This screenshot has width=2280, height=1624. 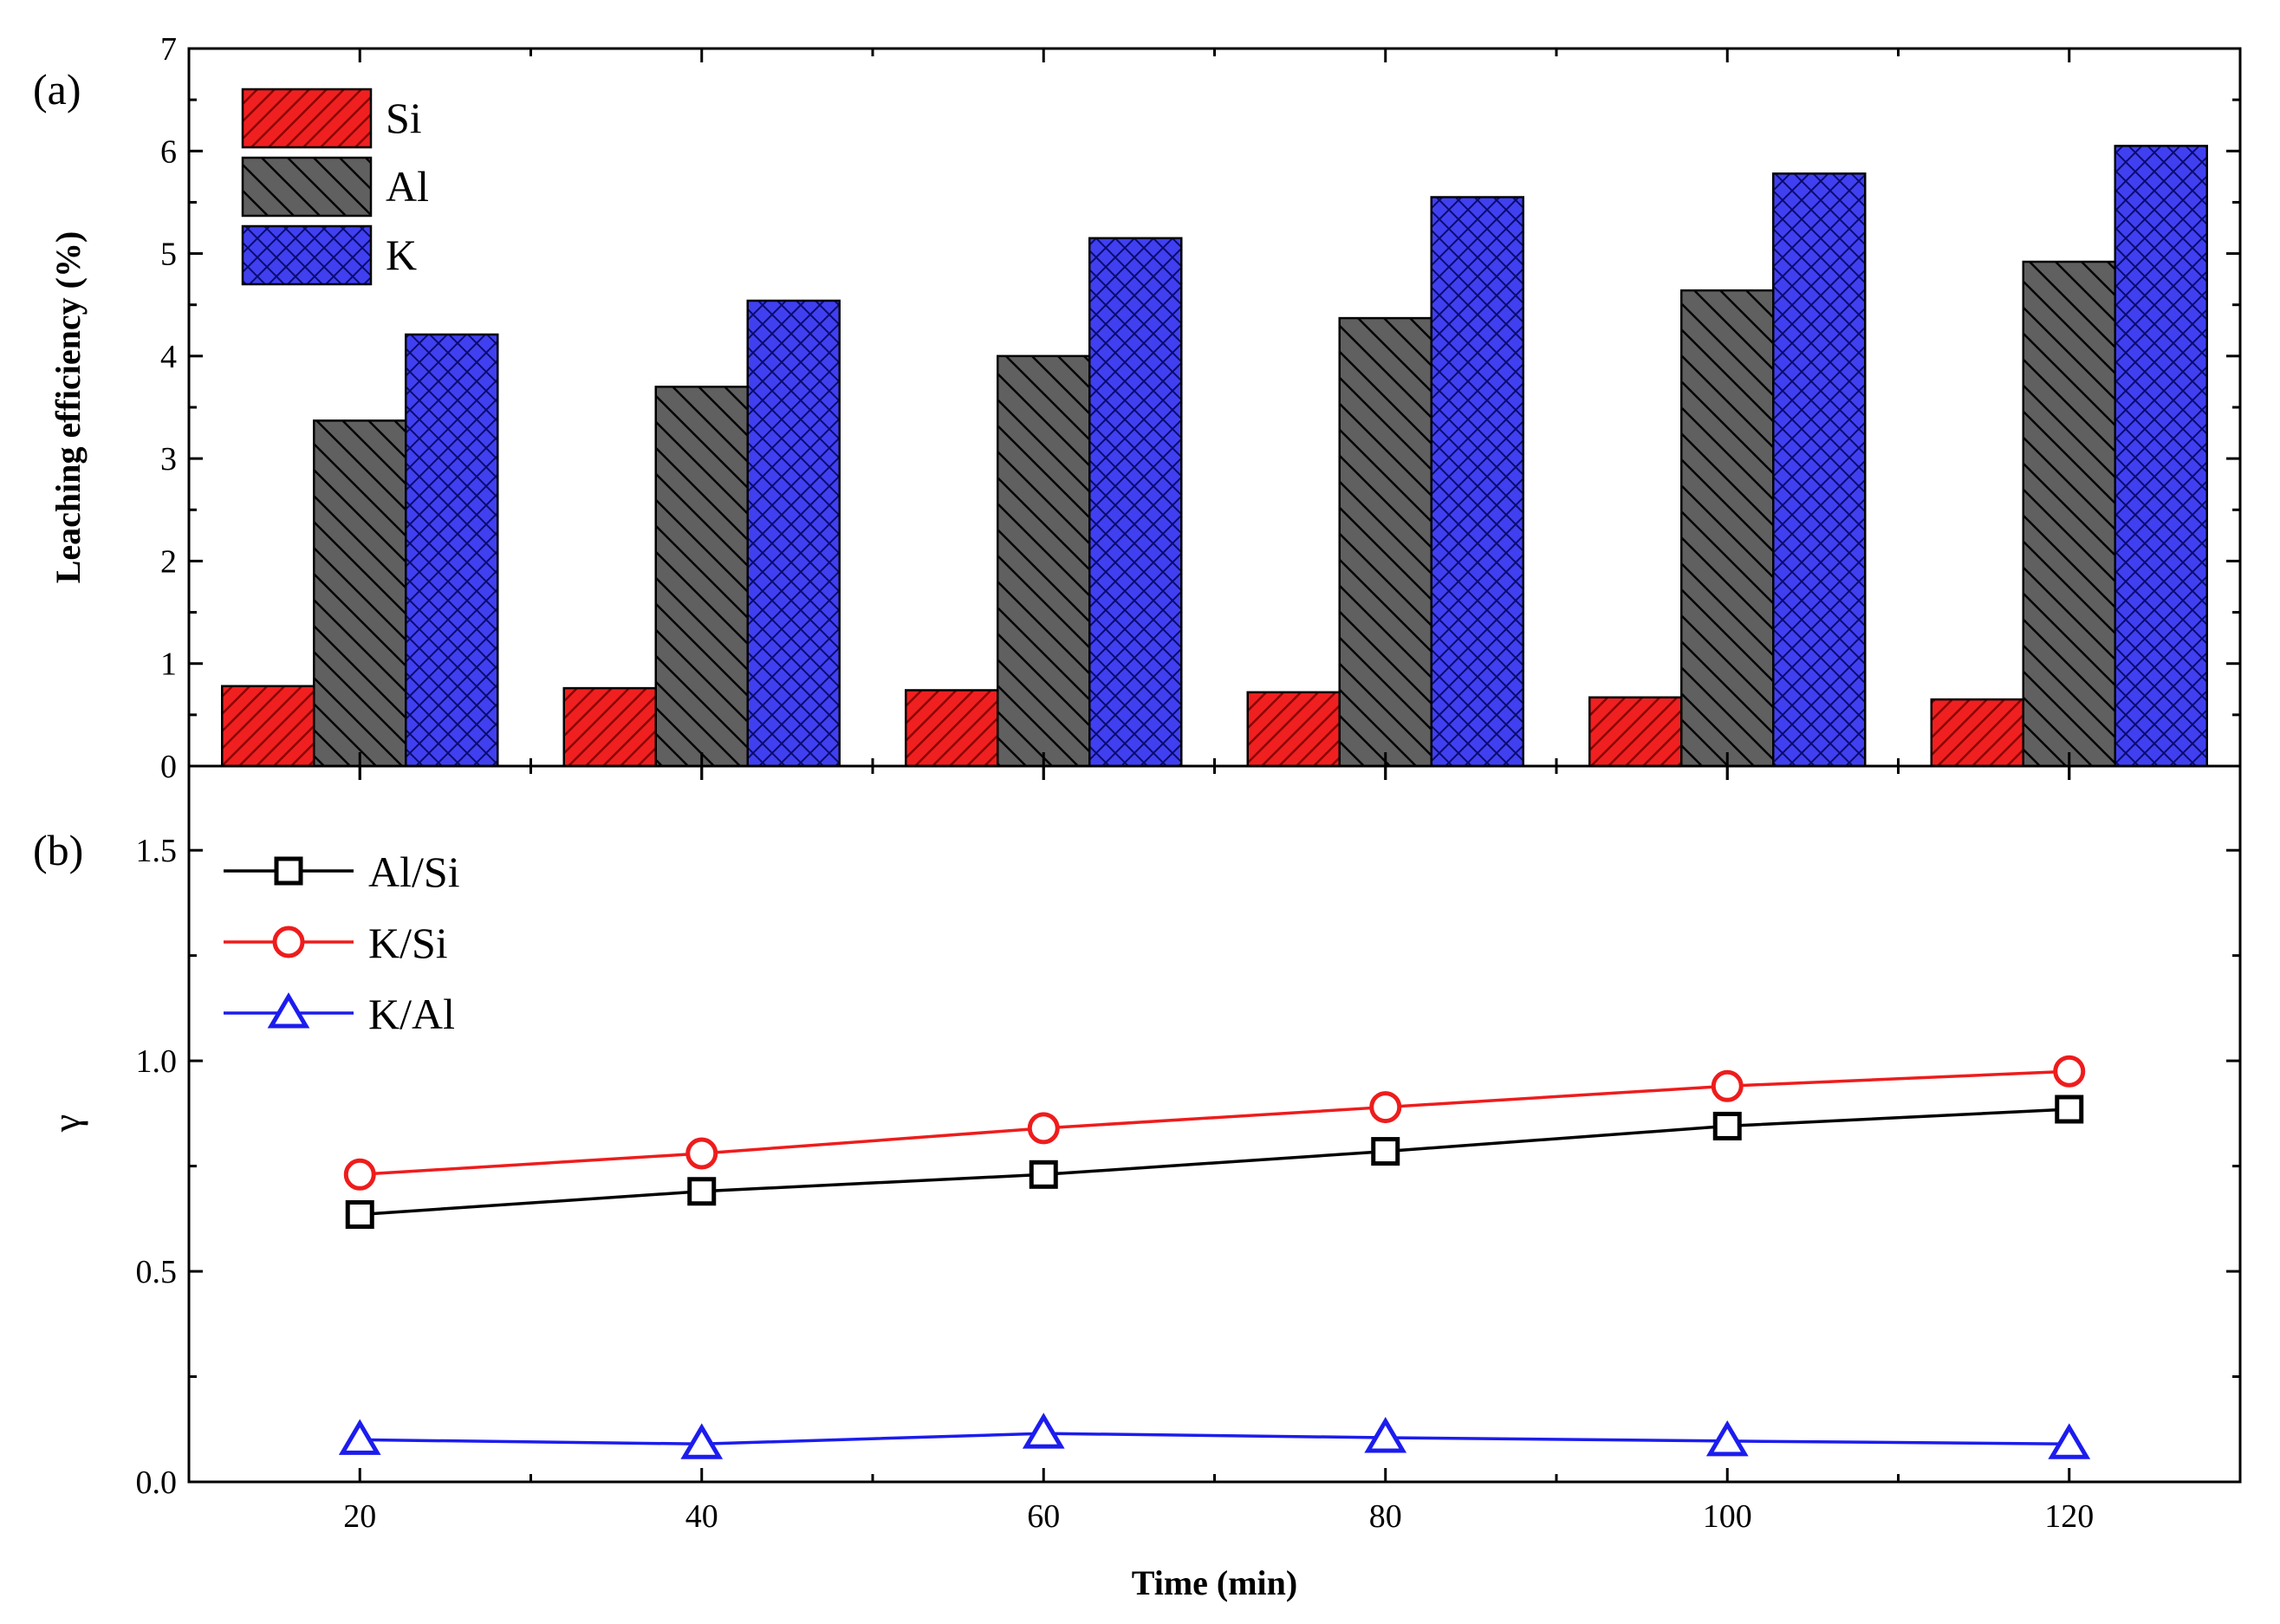 What do you see at coordinates (404, 118) in the screenshot?
I see `legend-label-si: Si` at bounding box center [404, 118].